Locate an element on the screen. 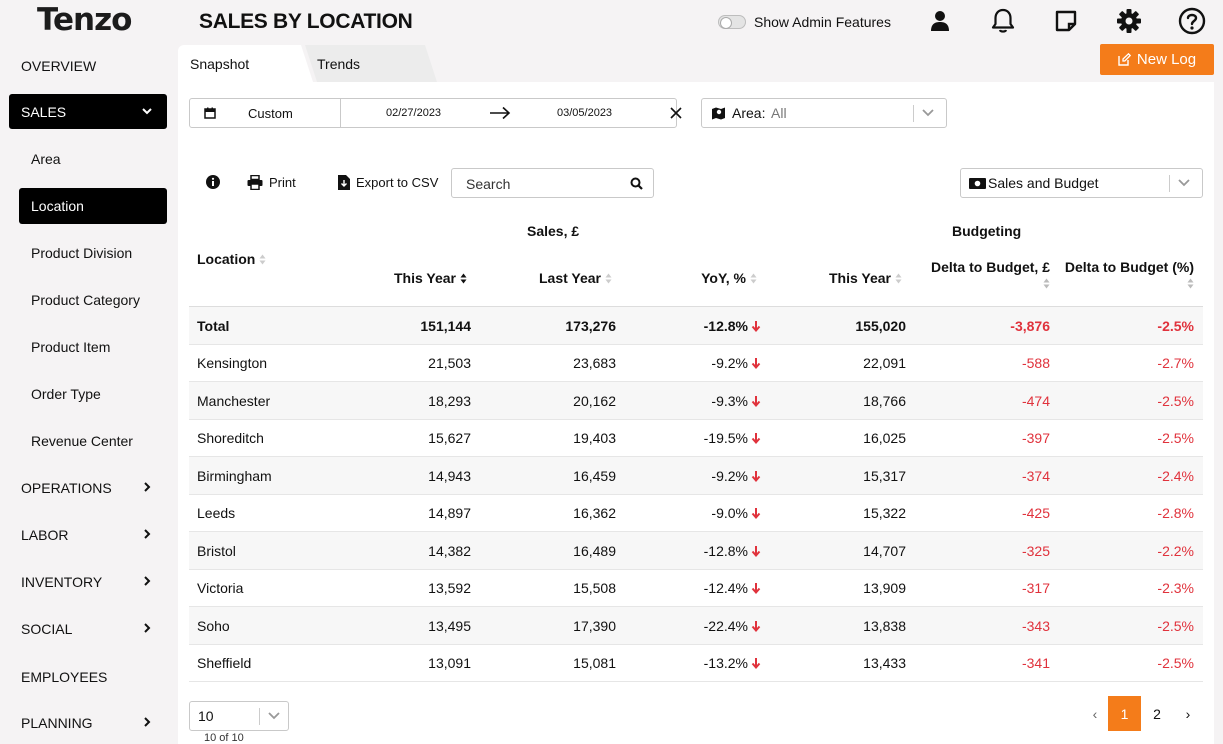 Image resolution: width=1223 pixels, height=744 pixels. cell-sales-this-year-value: 14,897 is located at coordinates (449, 513).